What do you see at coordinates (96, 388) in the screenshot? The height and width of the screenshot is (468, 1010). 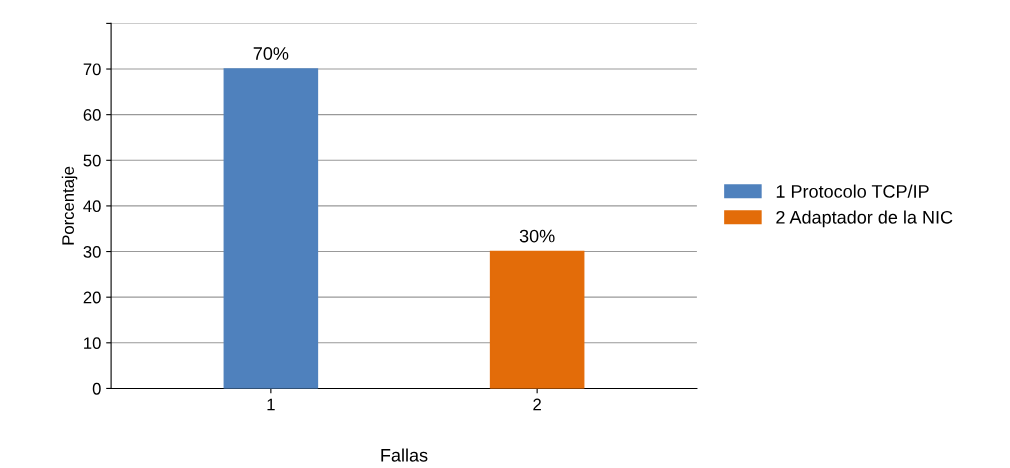 I see `y-tick-label: 0` at bounding box center [96, 388].